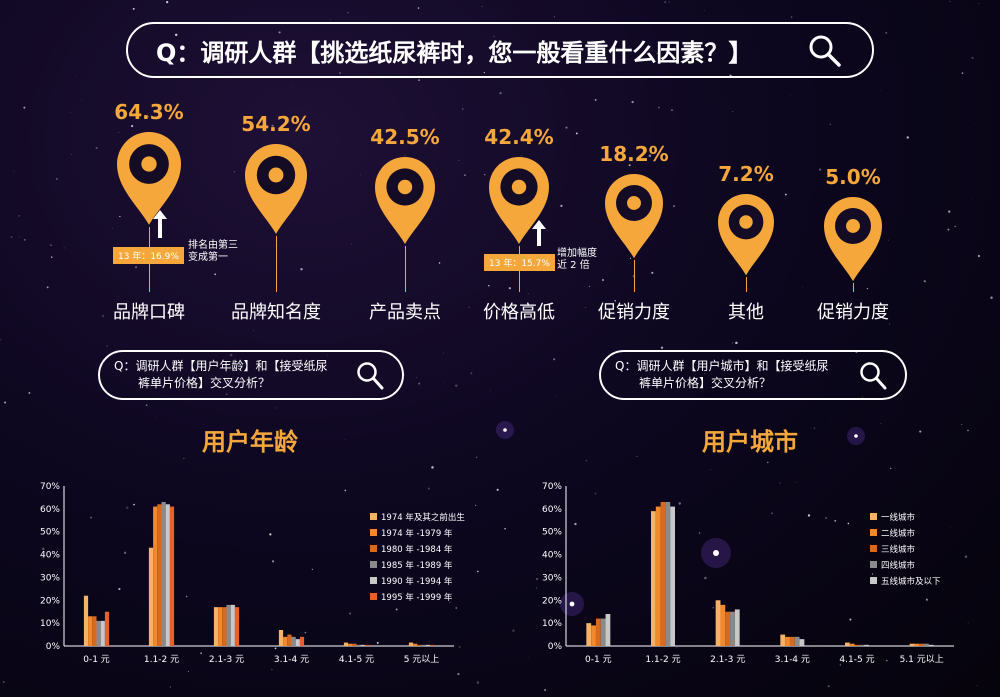 The height and width of the screenshot is (697, 1000). I want to click on legend-label: 1985 年 -1989 年, so click(417, 565).